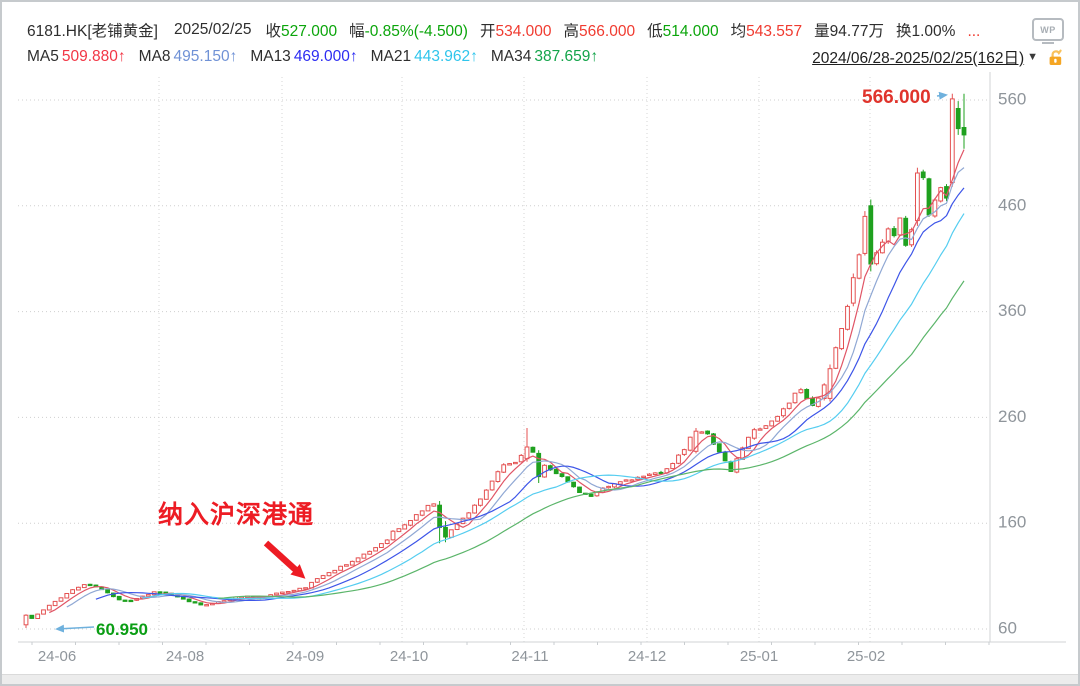  I want to click on quote-field: 幅-0.85%(-4.500), so click(408, 31).